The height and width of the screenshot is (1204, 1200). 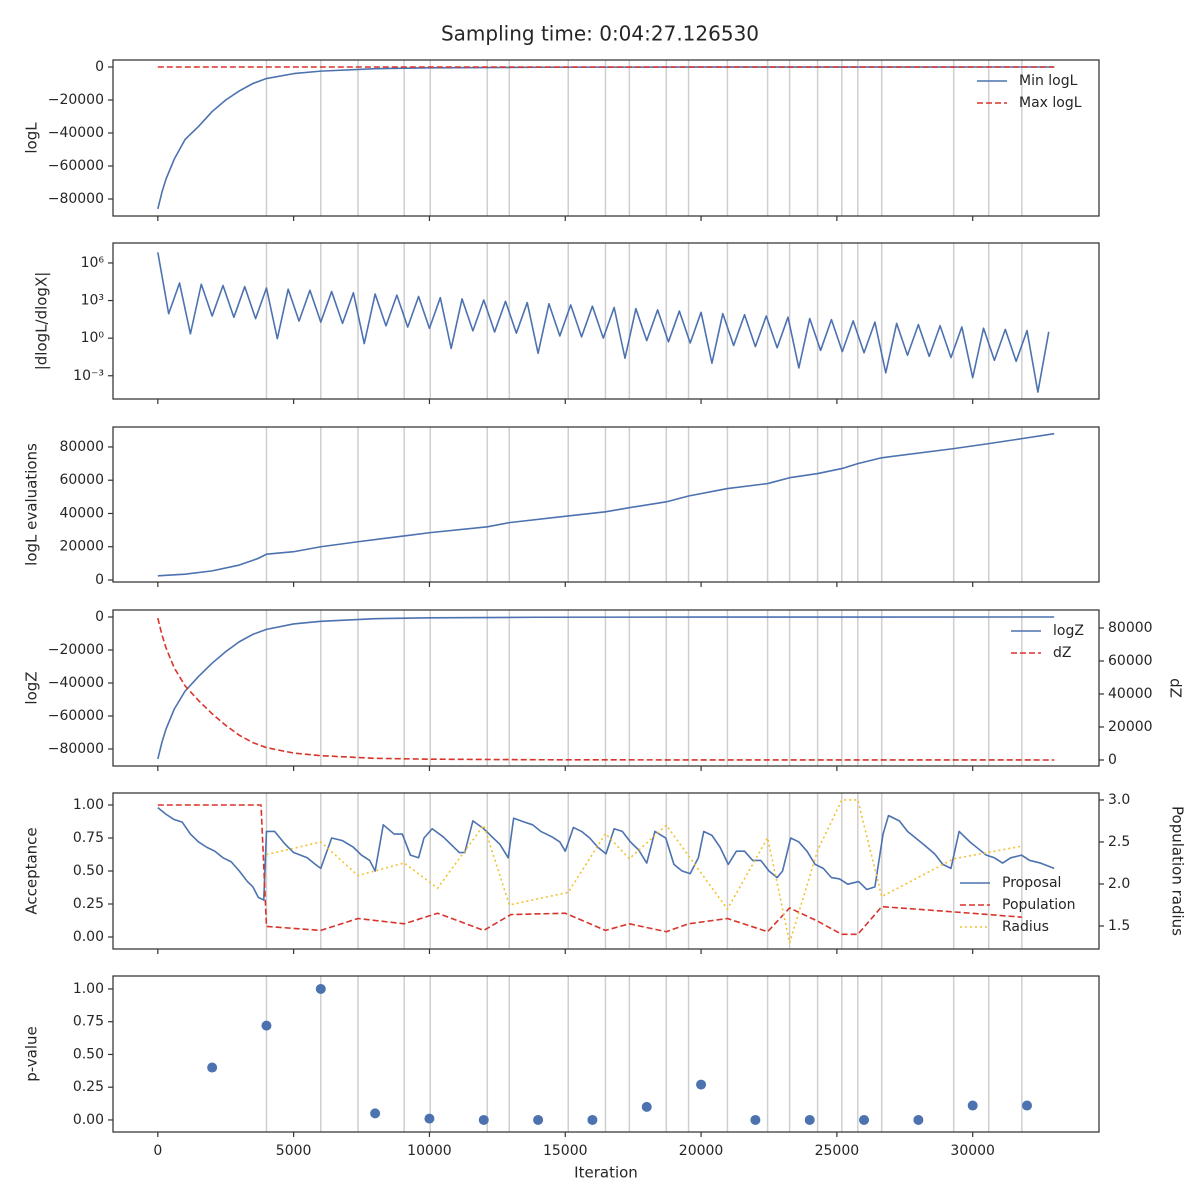 What do you see at coordinates (93, 338) in the screenshot?
I see `y-tick-label: 10⁰` at bounding box center [93, 338].